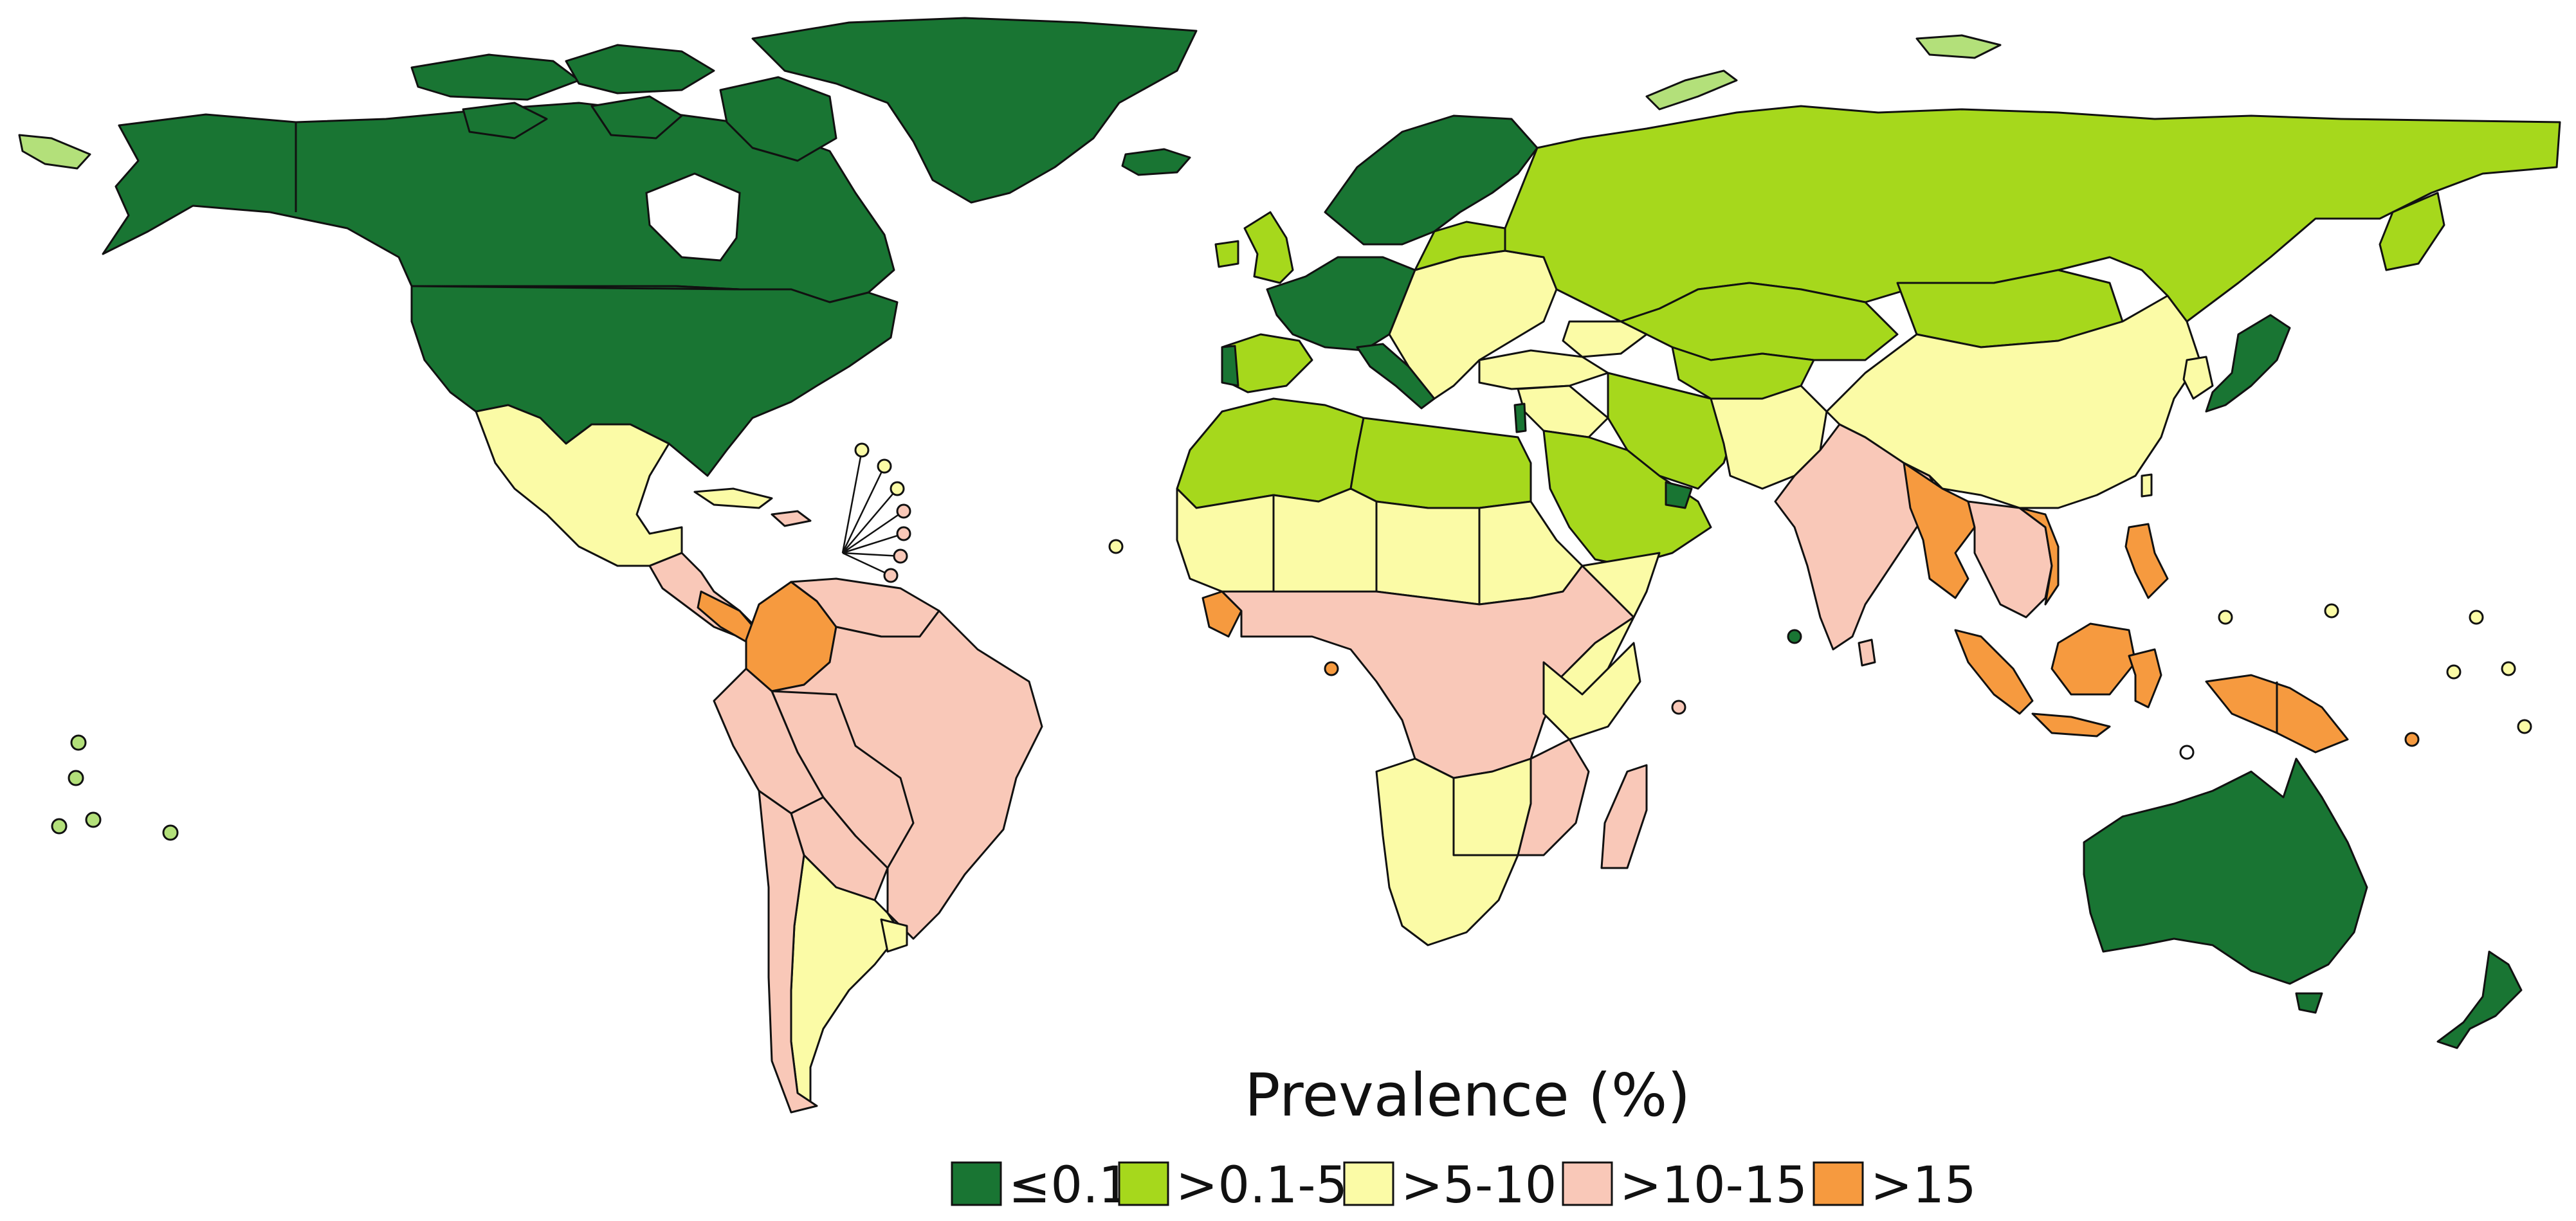  What do you see at coordinates (2479, 1000) in the screenshot?
I see `region-new-zealand` at bounding box center [2479, 1000].